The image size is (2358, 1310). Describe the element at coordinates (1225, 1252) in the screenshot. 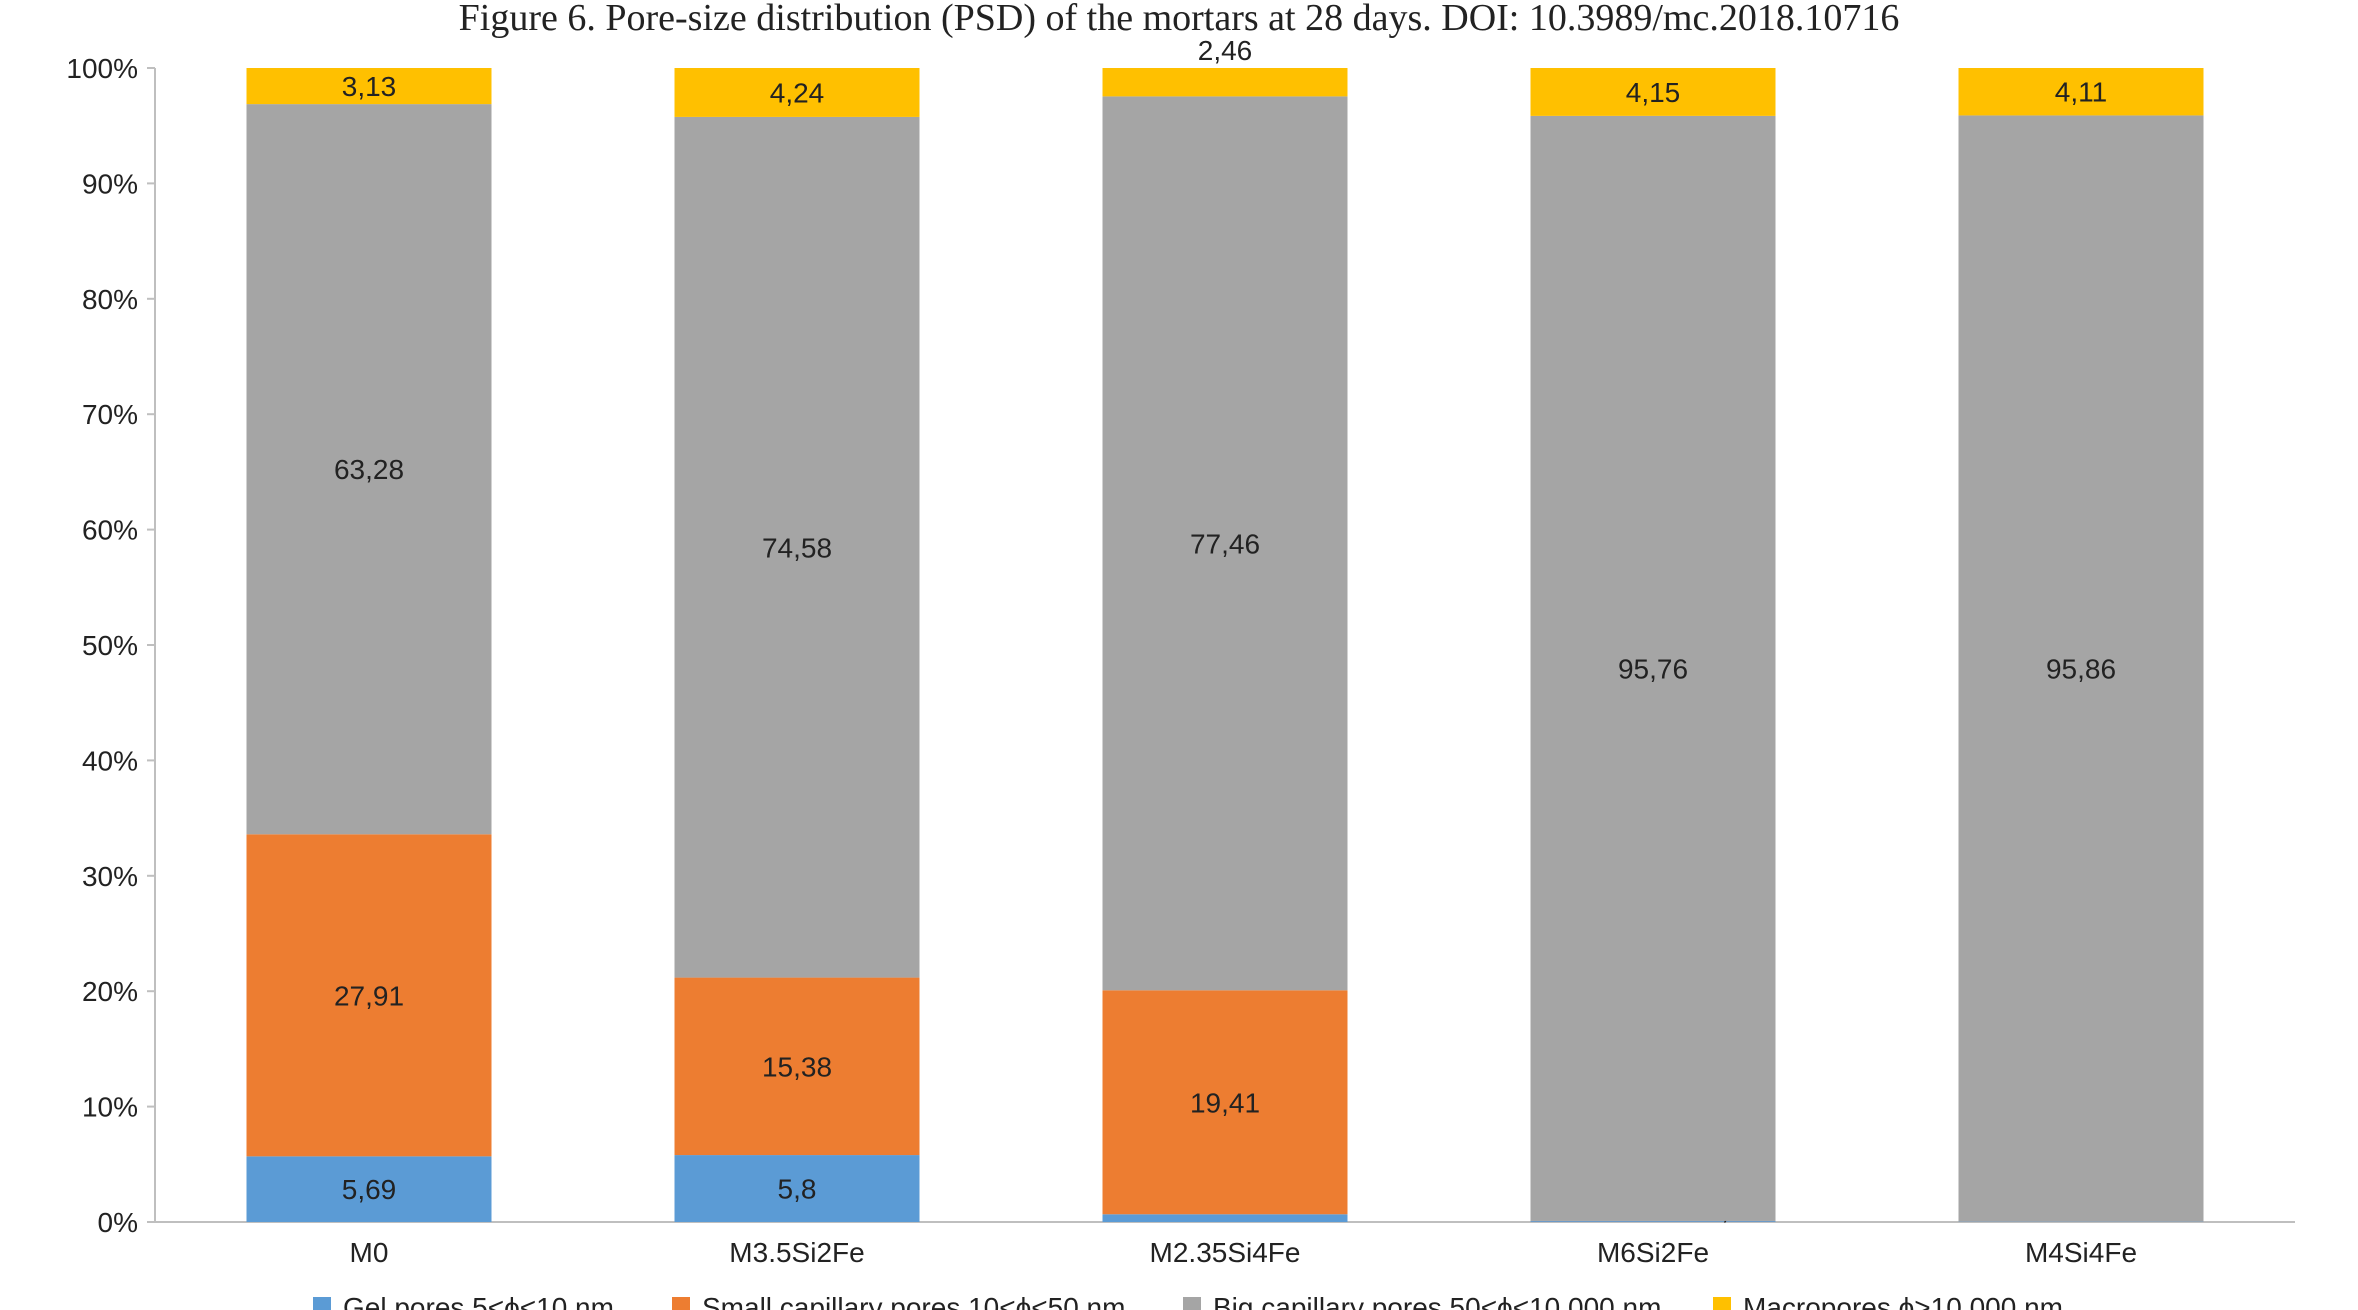

I see `x-tick-label: M2.35Si4Fe` at that location.